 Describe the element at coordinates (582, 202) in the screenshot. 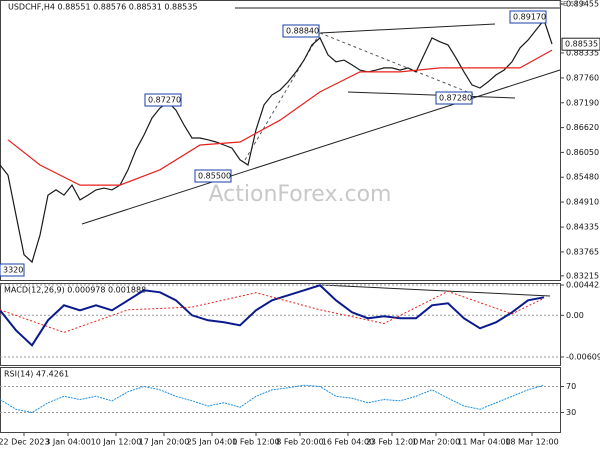

I see `y-tick-label: 0.84910` at that location.